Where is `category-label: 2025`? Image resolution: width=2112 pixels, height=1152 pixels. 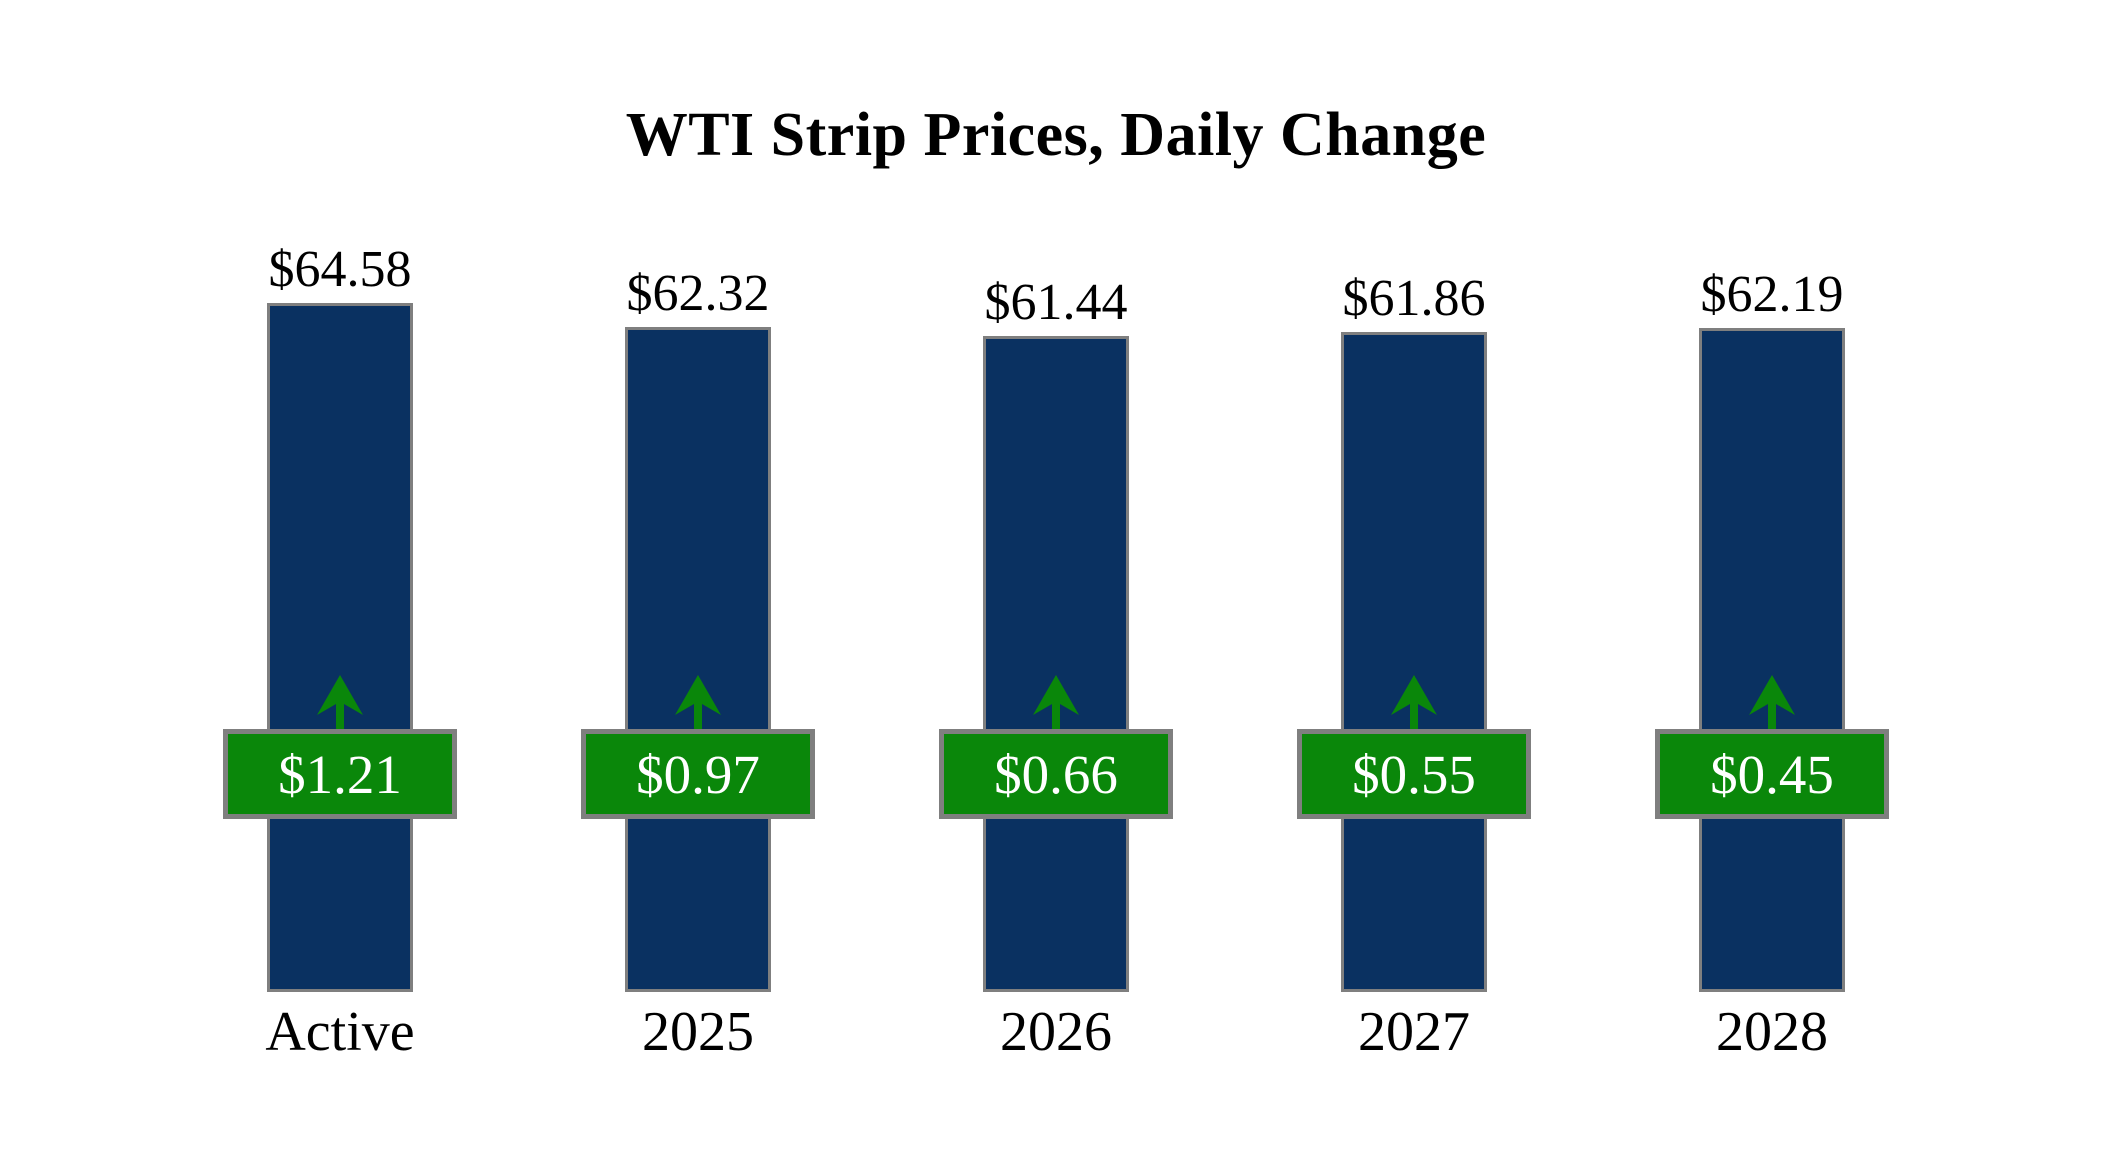
category-label: 2025 is located at coordinates (698, 1032).